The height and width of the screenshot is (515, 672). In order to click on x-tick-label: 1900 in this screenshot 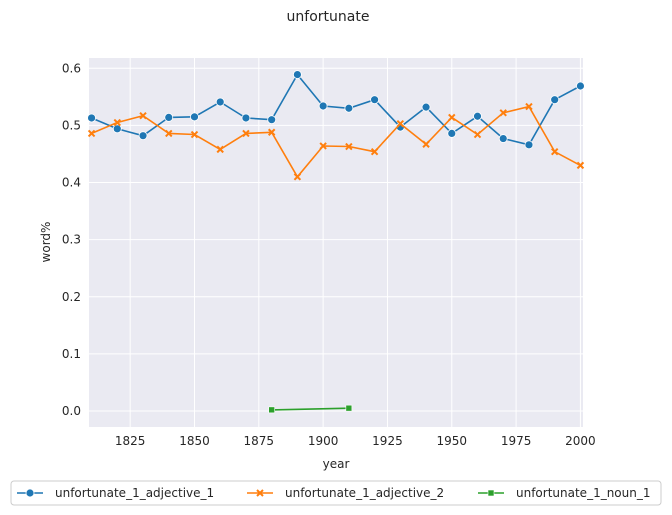, I will do `click(323, 441)`.